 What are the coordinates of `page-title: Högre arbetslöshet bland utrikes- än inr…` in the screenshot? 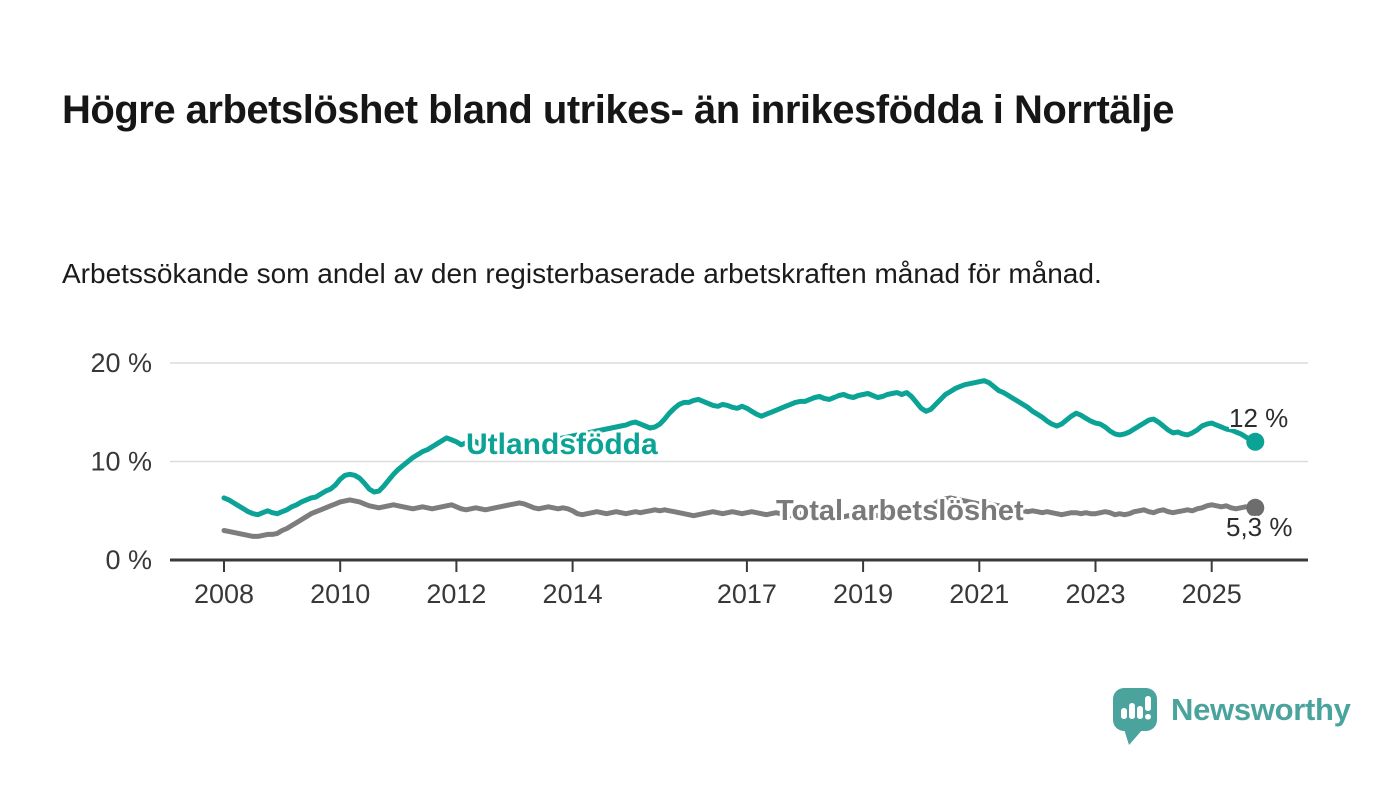 It's located at (618, 109).